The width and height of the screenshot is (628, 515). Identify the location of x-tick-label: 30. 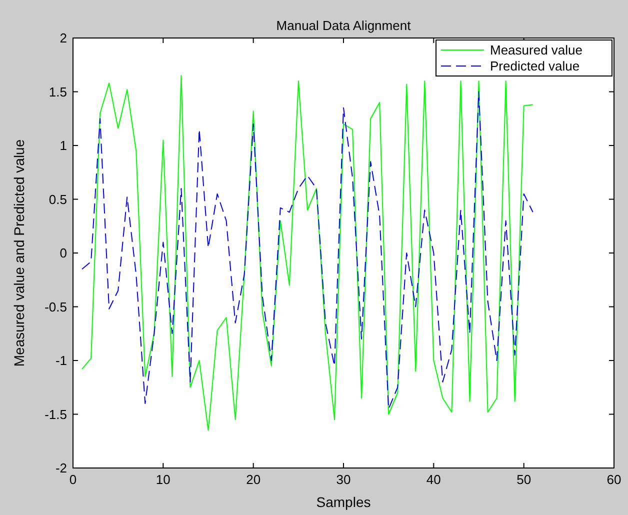
(343, 479).